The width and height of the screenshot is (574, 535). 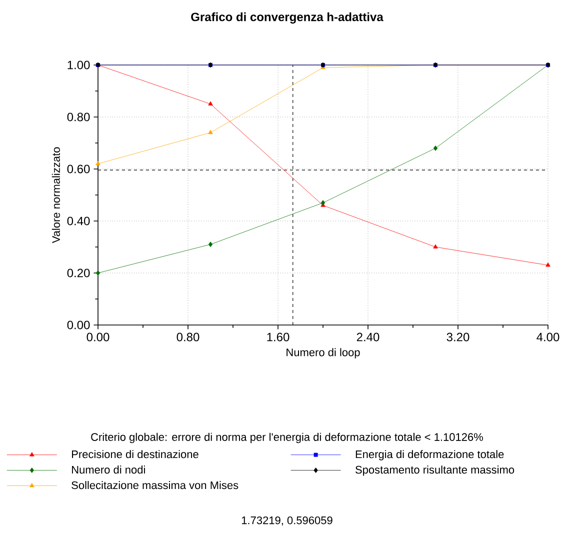 I want to click on chart-title: Grafico di convergenza h-adattiva, so click(x=287, y=18).